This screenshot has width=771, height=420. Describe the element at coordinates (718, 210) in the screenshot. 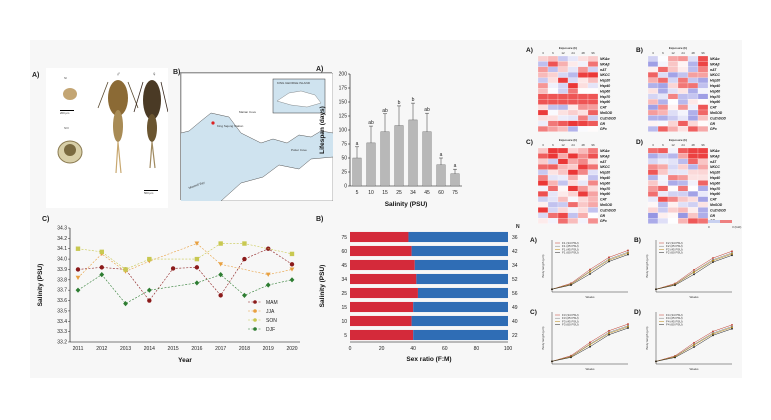

I see `gene-label: CuZnSOD` at that location.